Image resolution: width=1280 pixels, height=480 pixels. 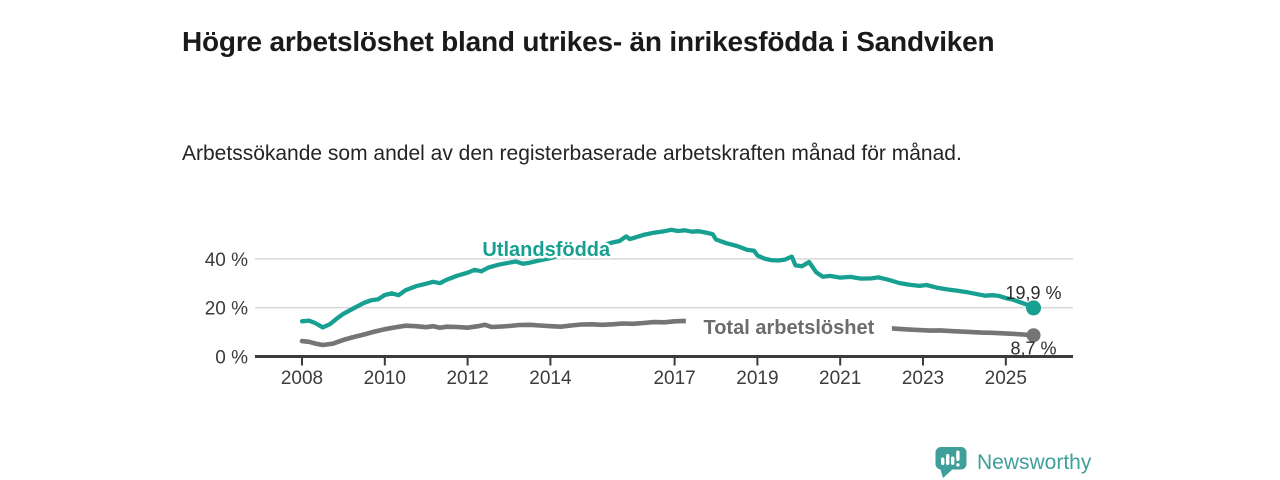 What do you see at coordinates (546, 250) in the screenshot?
I see `series-label-utlandsfodda: Utlandsfödda` at bounding box center [546, 250].